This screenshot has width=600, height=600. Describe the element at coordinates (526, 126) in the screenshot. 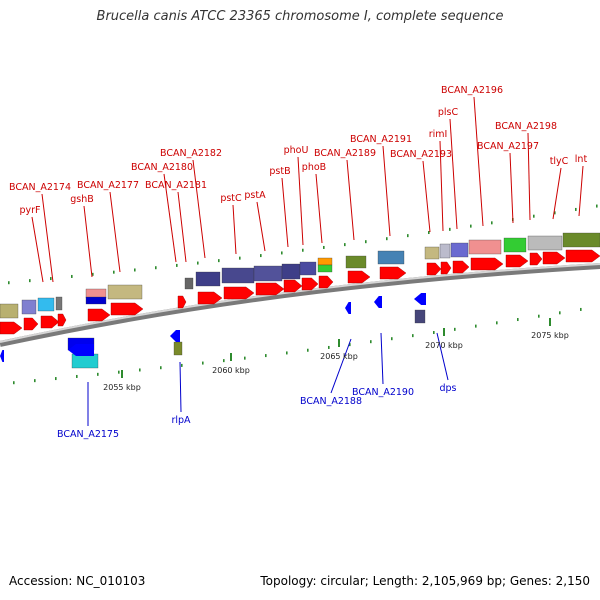

I see `gene-label-BCAN_A2198: BCAN_A2198` at that location.